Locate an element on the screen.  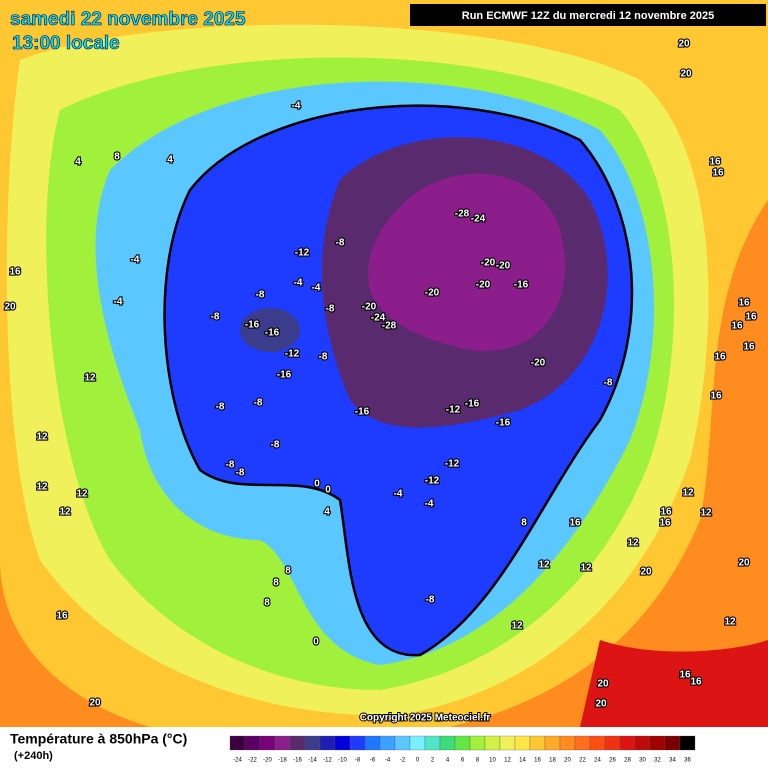
colorbar-label: -14 is located at coordinates (312, 761).